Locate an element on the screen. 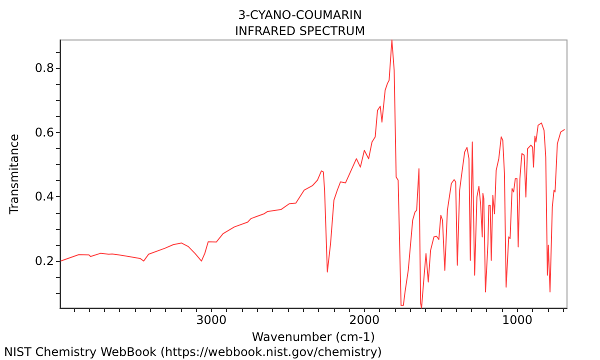 The width and height of the screenshot is (600, 360). x-tick-label: 1000 is located at coordinates (517, 320).